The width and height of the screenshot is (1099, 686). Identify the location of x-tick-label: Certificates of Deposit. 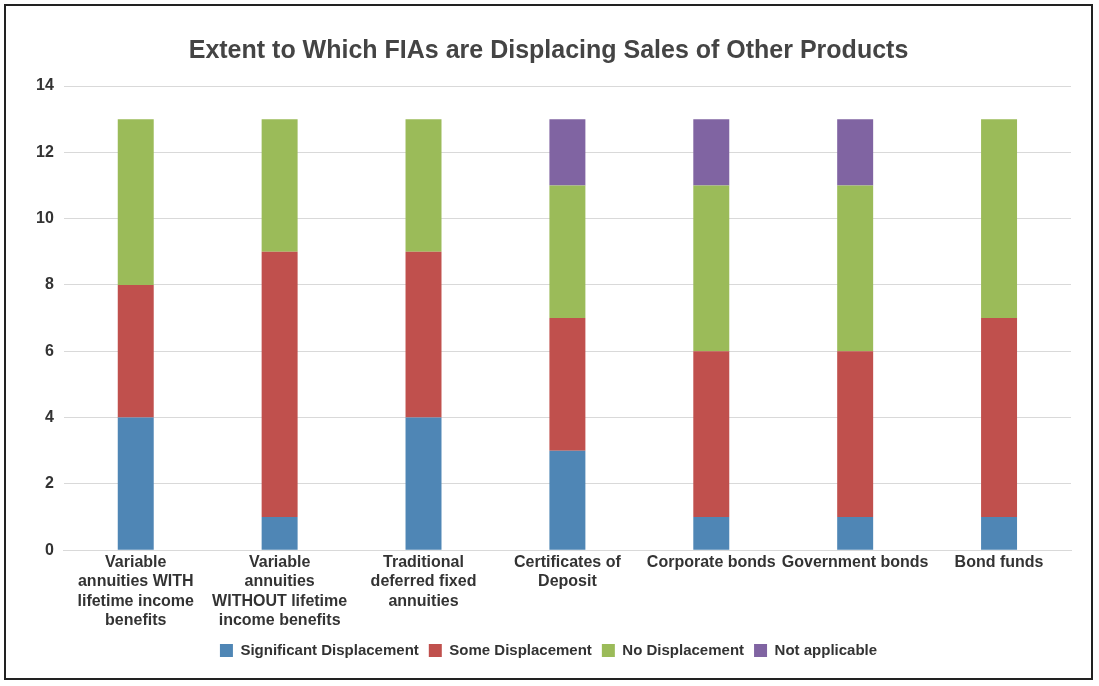
(568, 571).